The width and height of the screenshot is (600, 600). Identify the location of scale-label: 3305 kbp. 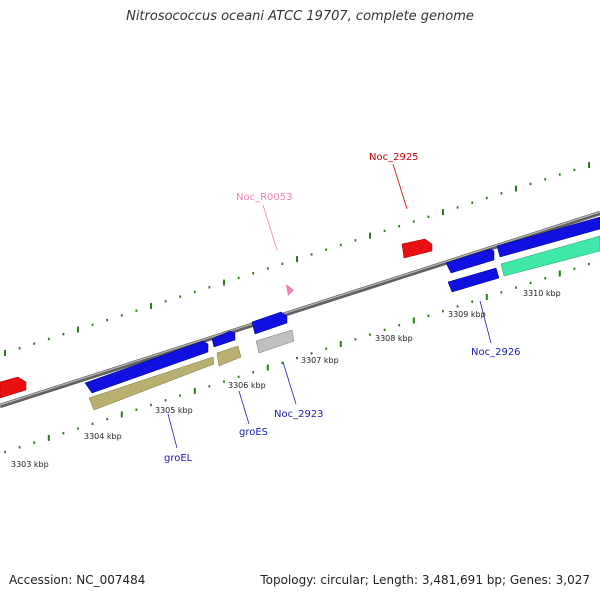
(174, 410).